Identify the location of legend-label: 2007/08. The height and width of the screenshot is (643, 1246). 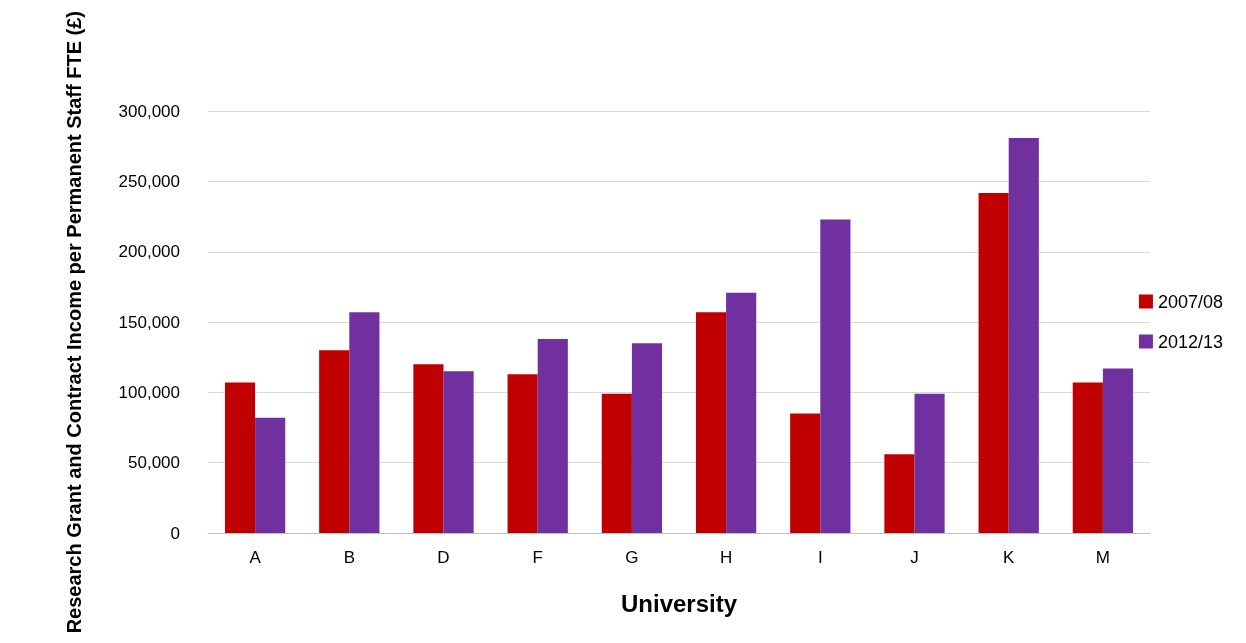
(1190, 301).